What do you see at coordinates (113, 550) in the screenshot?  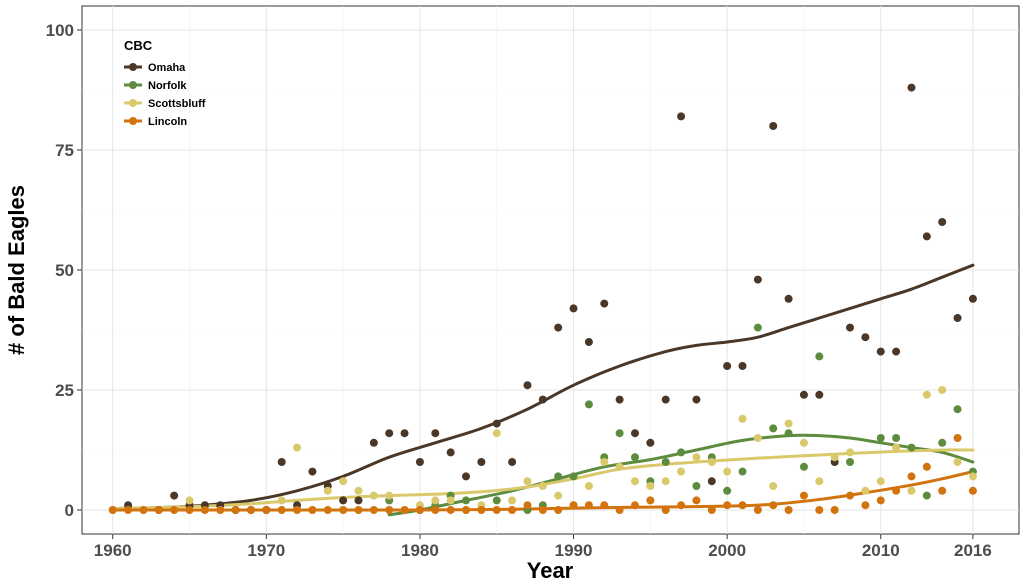 I see `x-tick-label: 1960` at bounding box center [113, 550].